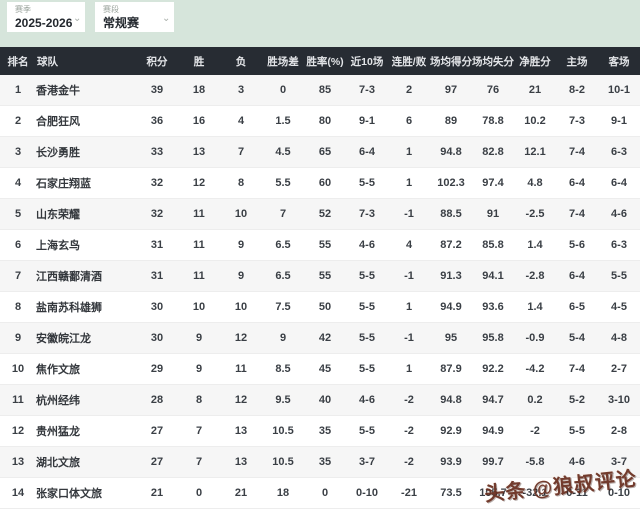 The height and width of the screenshot is (509, 640). Describe the element at coordinates (493, 152) in the screenshot. I see `stat-cell: 82.8` at that location.